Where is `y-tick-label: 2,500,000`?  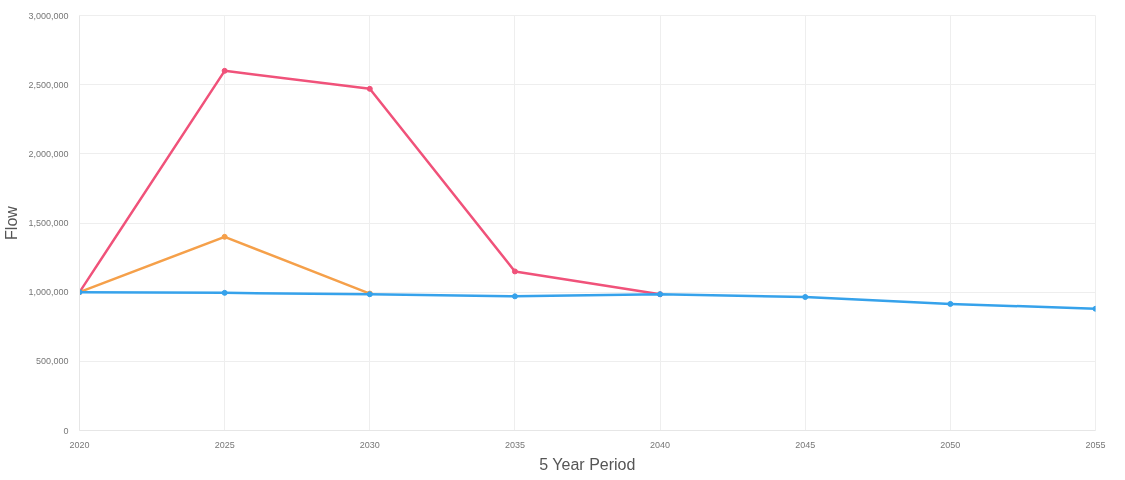 y-tick-label: 2,500,000 is located at coordinates (48, 84).